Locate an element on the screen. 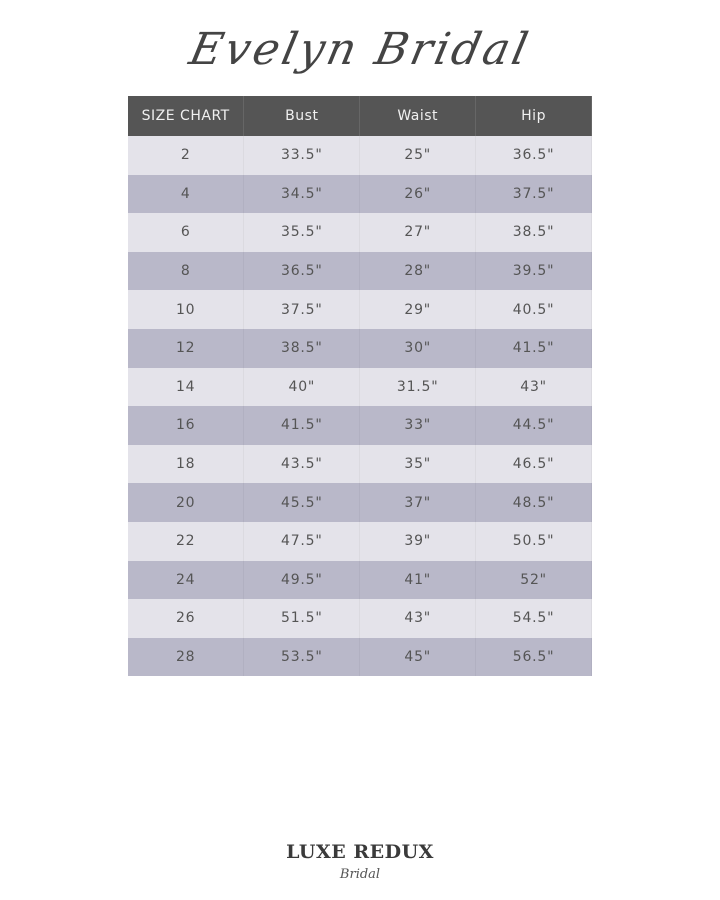 The height and width of the screenshot is (900, 720). cell-size: 10 is located at coordinates (186, 309).